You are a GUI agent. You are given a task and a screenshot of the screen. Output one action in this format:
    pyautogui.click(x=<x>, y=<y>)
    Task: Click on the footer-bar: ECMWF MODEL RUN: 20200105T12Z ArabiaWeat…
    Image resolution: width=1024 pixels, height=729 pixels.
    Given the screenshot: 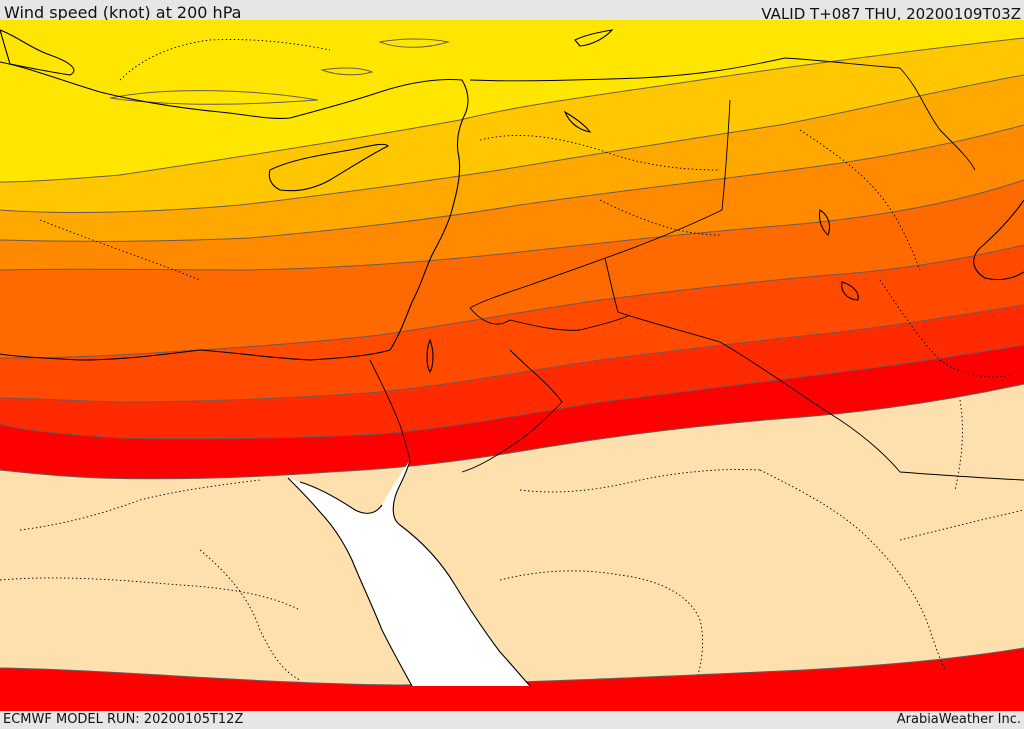 What is the action you would take?
    pyautogui.click(x=512, y=720)
    